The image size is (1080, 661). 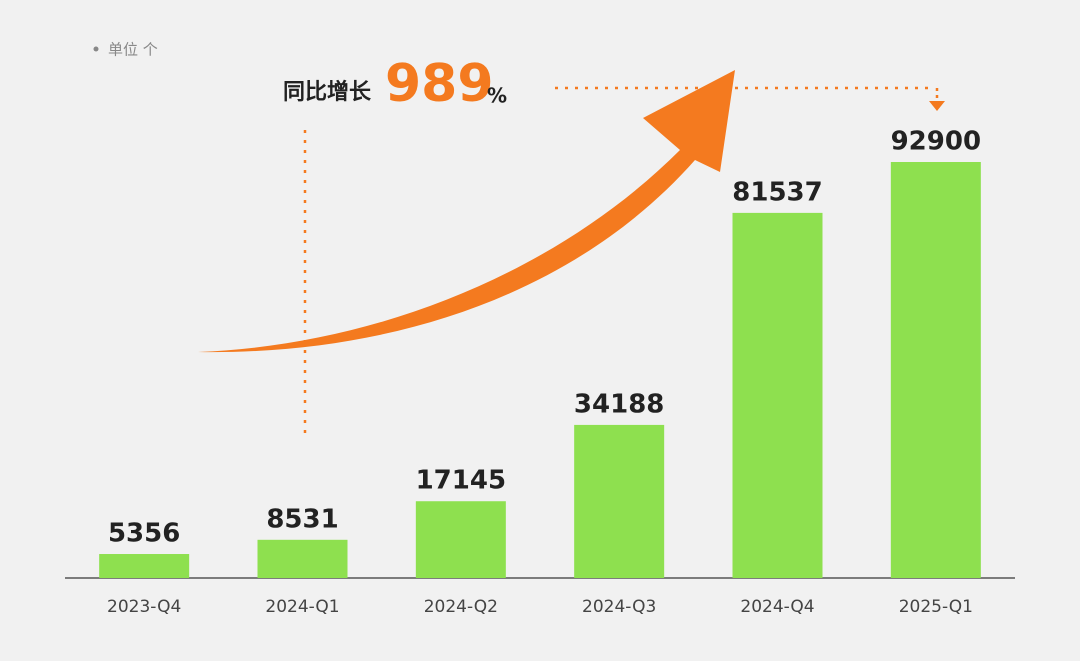 What do you see at coordinates (619, 607) in the screenshot?
I see `x-tick-label: 2024-Q3` at bounding box center [619, 607].